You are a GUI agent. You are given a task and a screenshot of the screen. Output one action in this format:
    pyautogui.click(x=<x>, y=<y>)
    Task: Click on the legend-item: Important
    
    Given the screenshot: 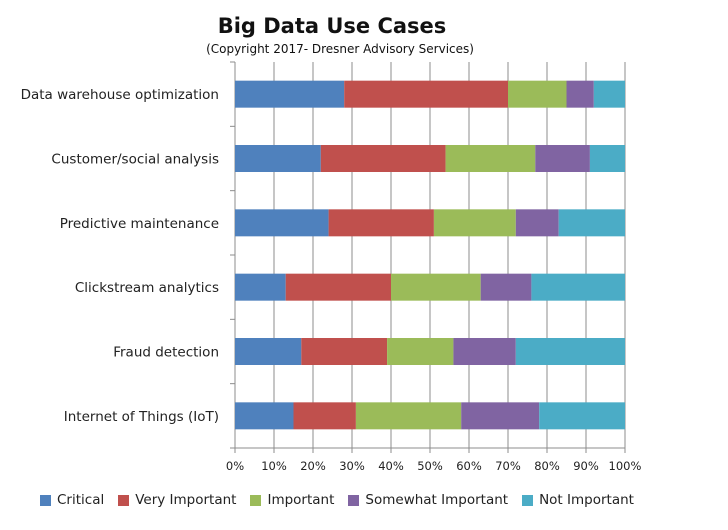 What is the action you would take?
    pyautogui.click(x=292, y=500)
    